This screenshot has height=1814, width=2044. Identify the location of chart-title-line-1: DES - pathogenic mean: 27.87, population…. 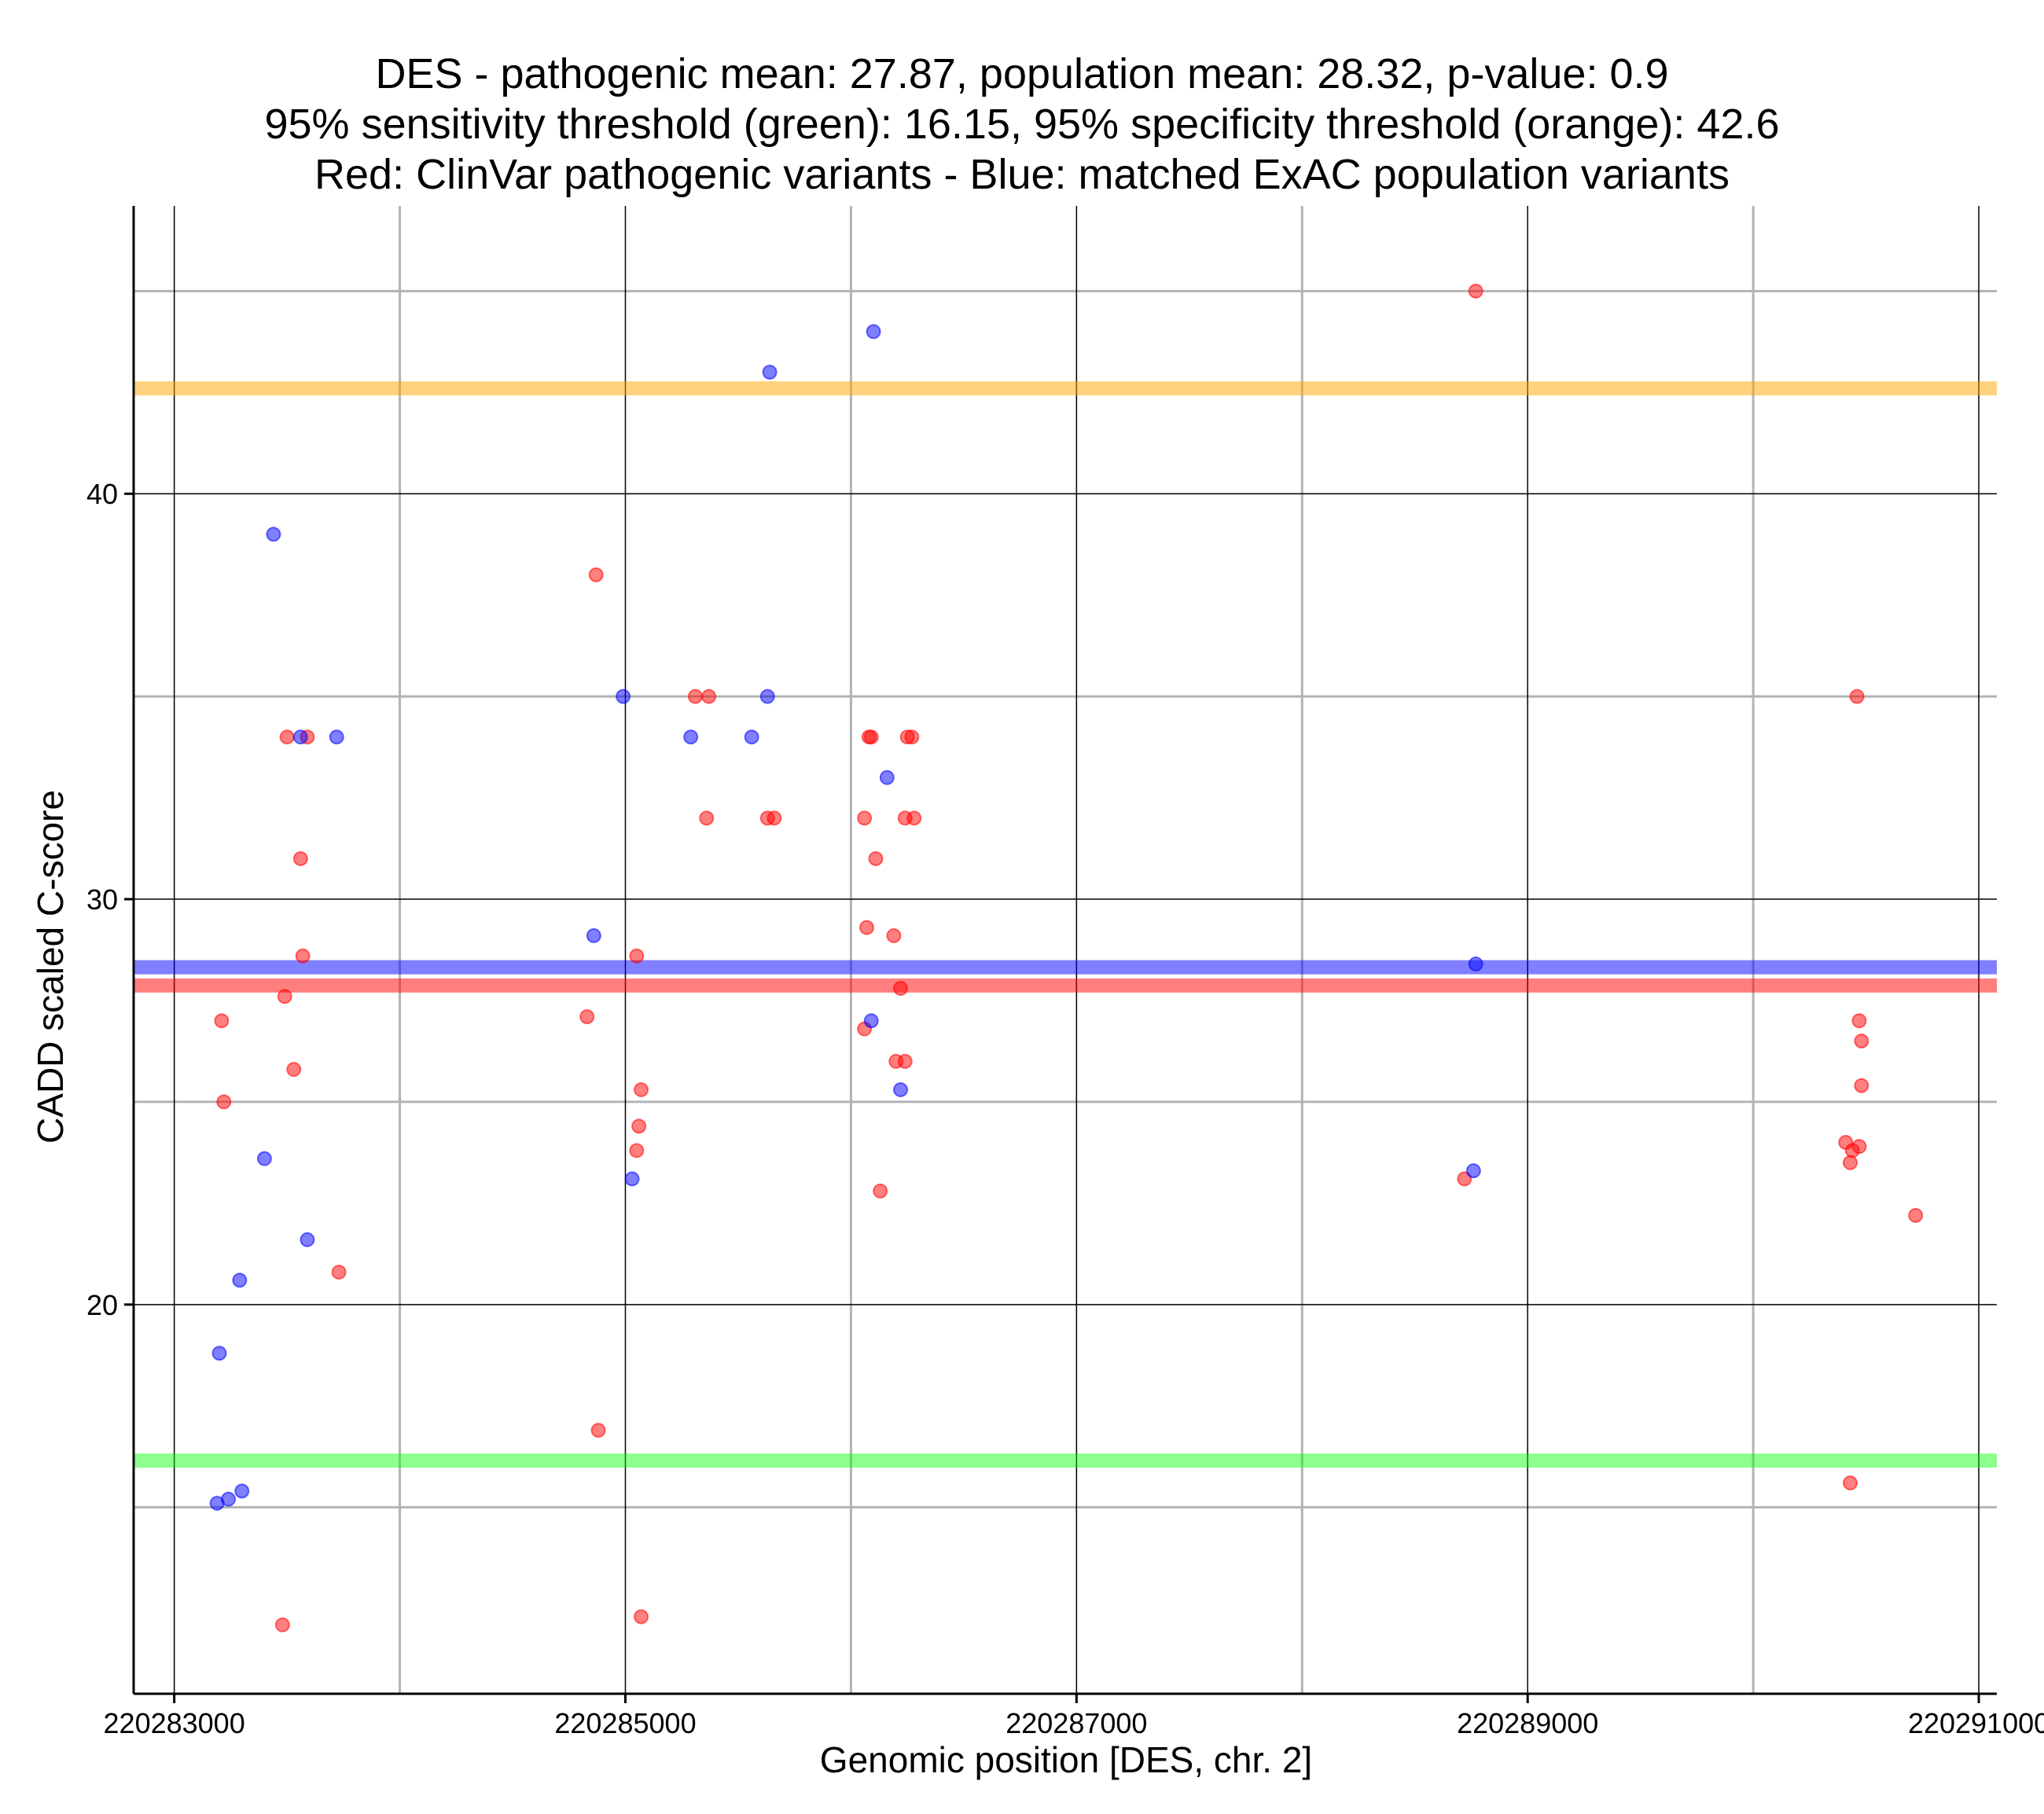
(1022, 73).